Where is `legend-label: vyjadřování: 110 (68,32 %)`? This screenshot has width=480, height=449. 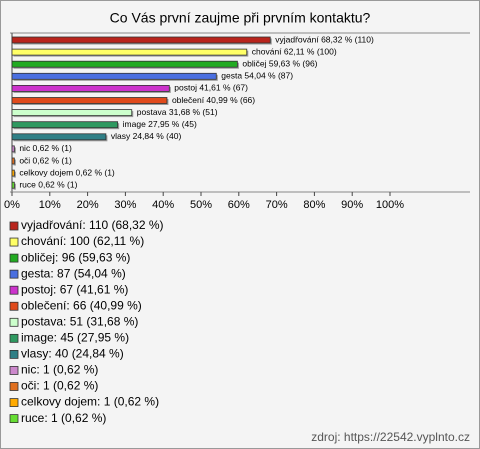 legend-label: vyjadřování: 110 (68,32 %) is located at coordinates (92, 225).